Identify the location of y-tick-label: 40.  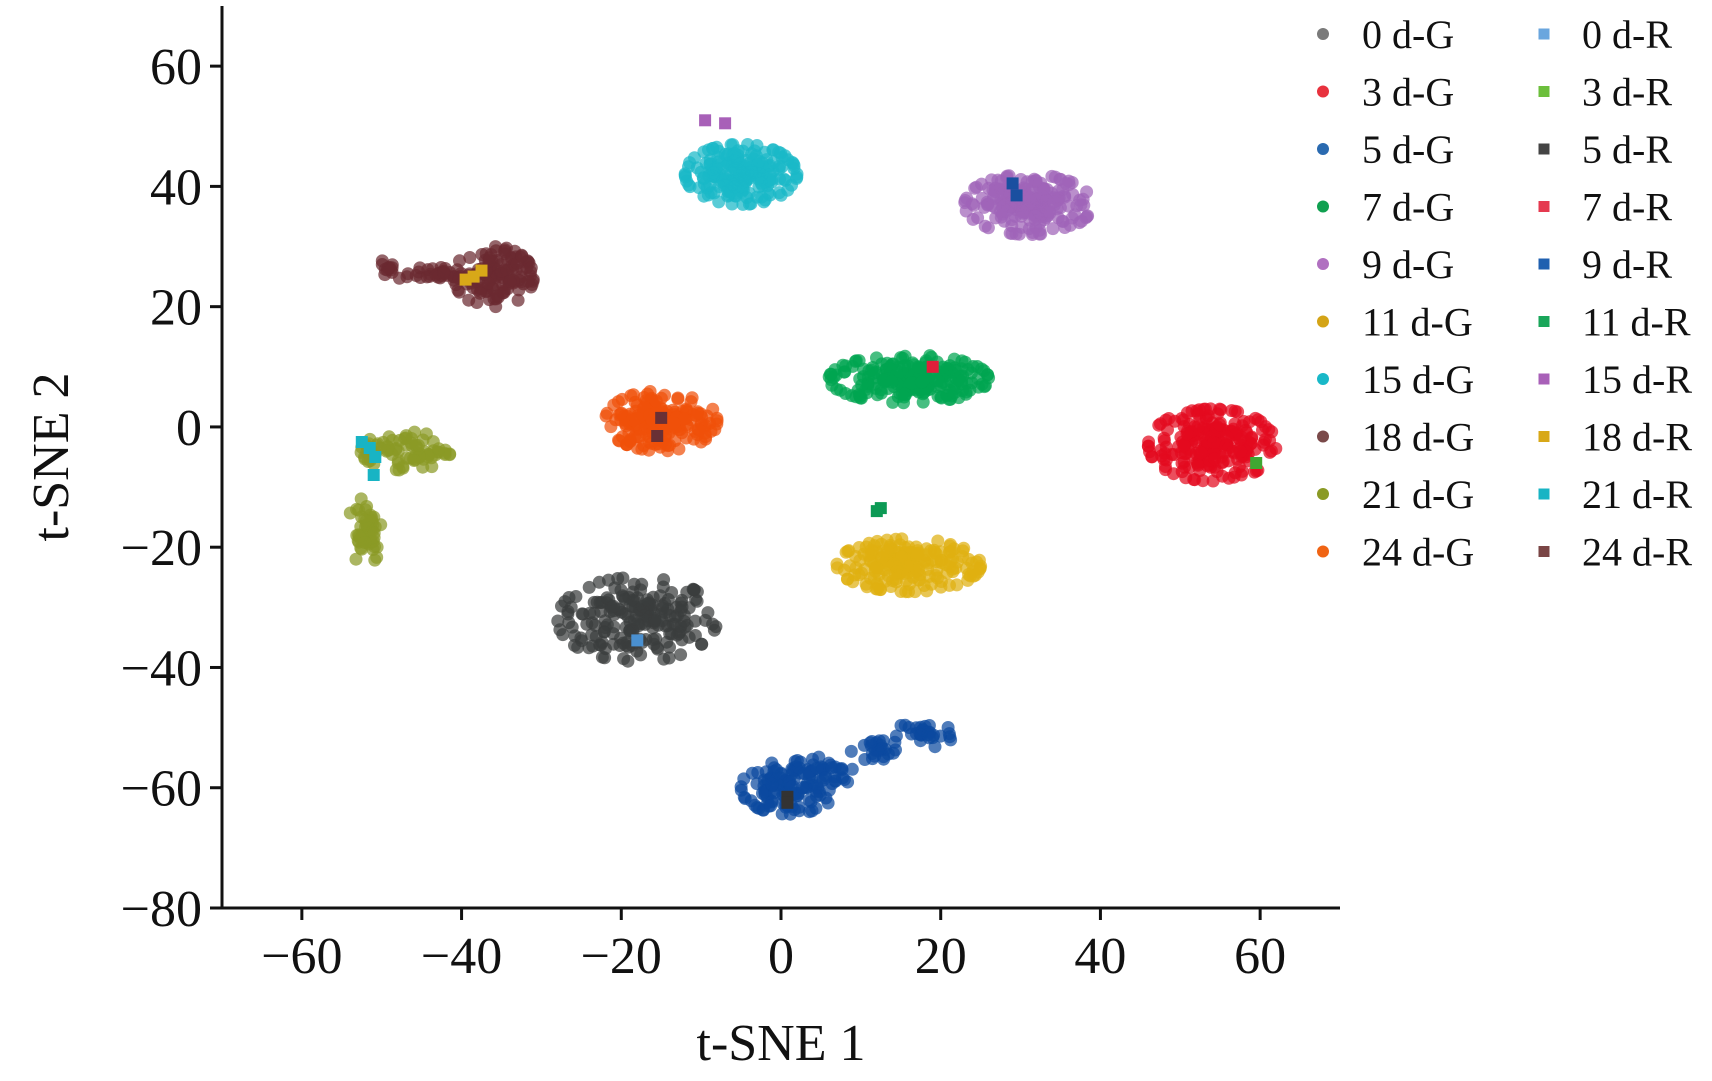
(176, 187).